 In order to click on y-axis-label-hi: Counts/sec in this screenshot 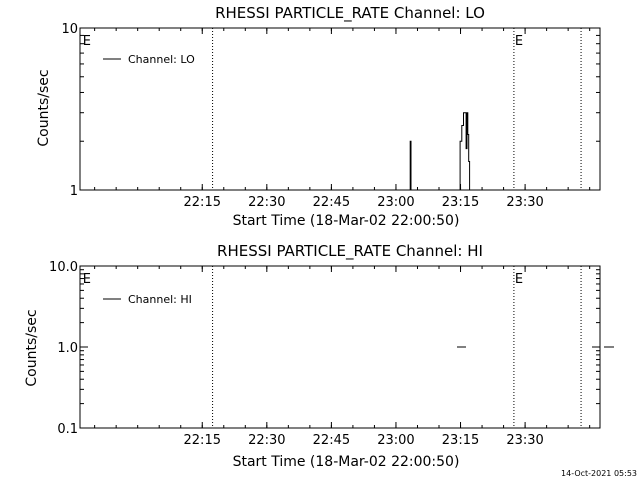, I will do `click(32, 347)`.